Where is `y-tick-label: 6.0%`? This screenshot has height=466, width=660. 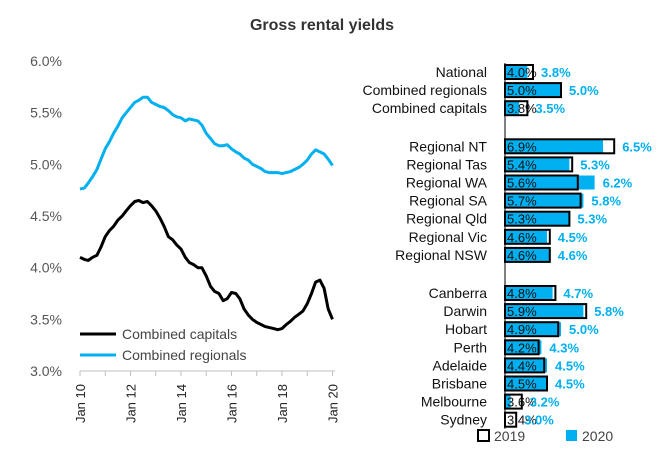
y-tick-label: 6.0% is located at coordinates (46, 61).